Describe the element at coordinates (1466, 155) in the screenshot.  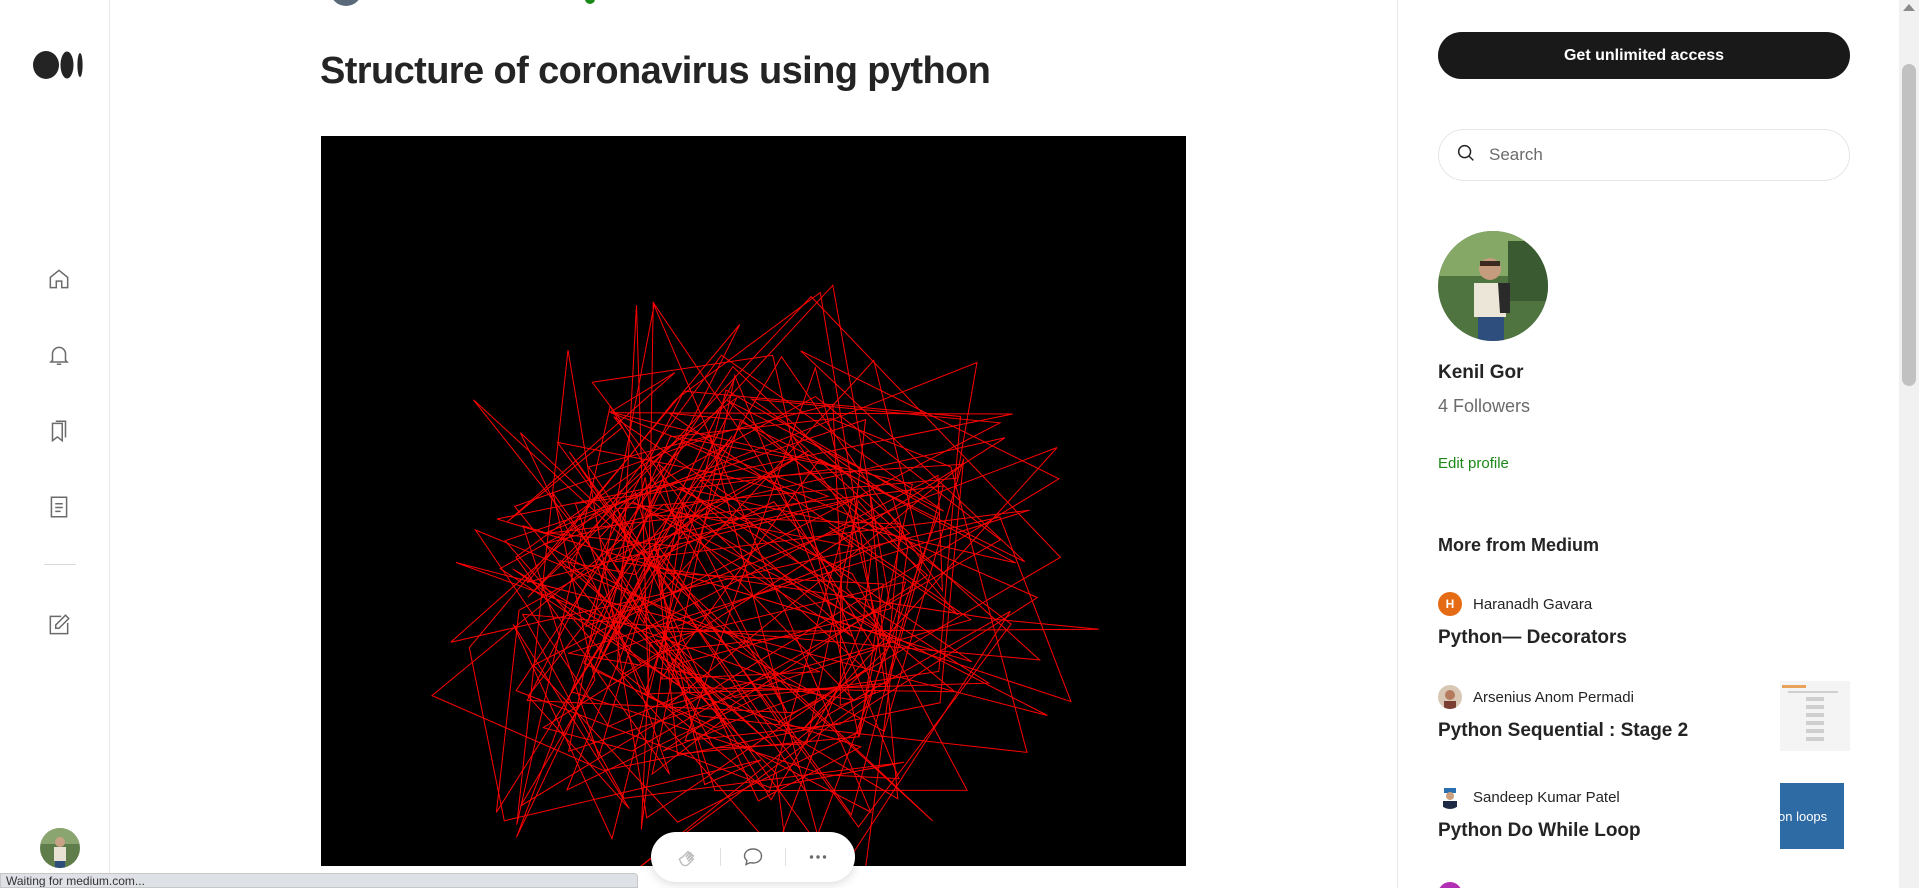
I see `search-icon` at that location.